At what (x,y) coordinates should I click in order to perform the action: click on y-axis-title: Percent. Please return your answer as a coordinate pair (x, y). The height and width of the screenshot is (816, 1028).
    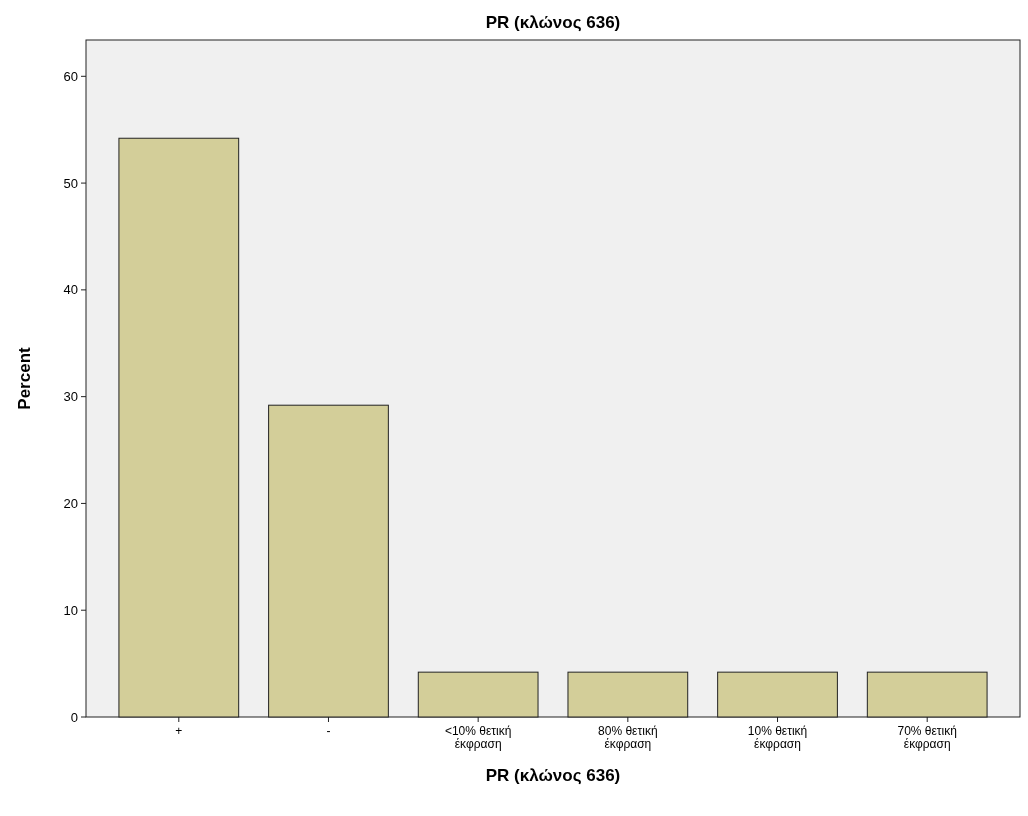
    Looking at the image, I should click on (24, 378).